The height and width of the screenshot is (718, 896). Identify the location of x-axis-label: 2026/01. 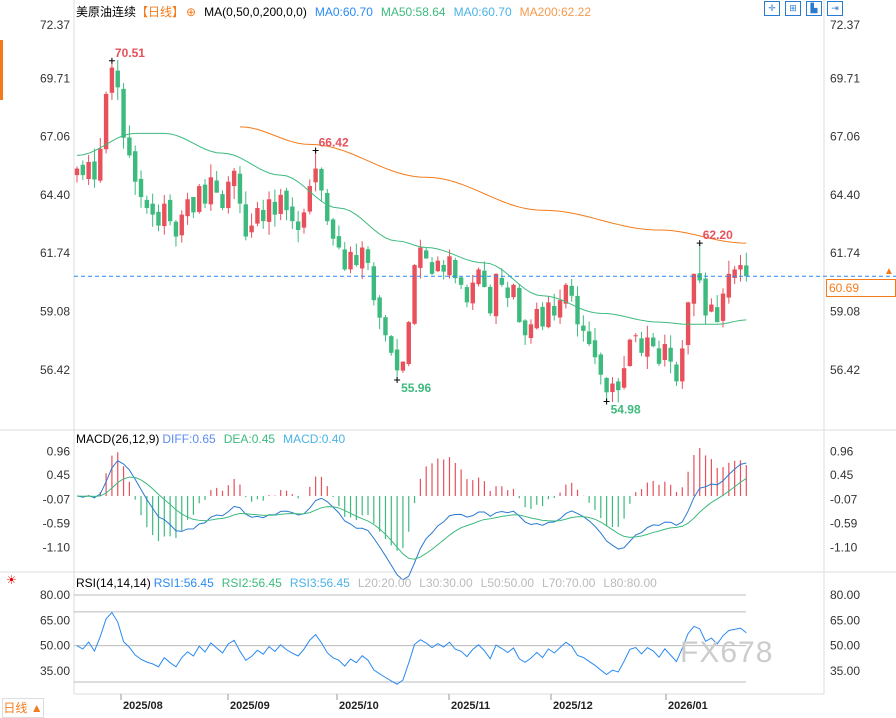
(688, 706).